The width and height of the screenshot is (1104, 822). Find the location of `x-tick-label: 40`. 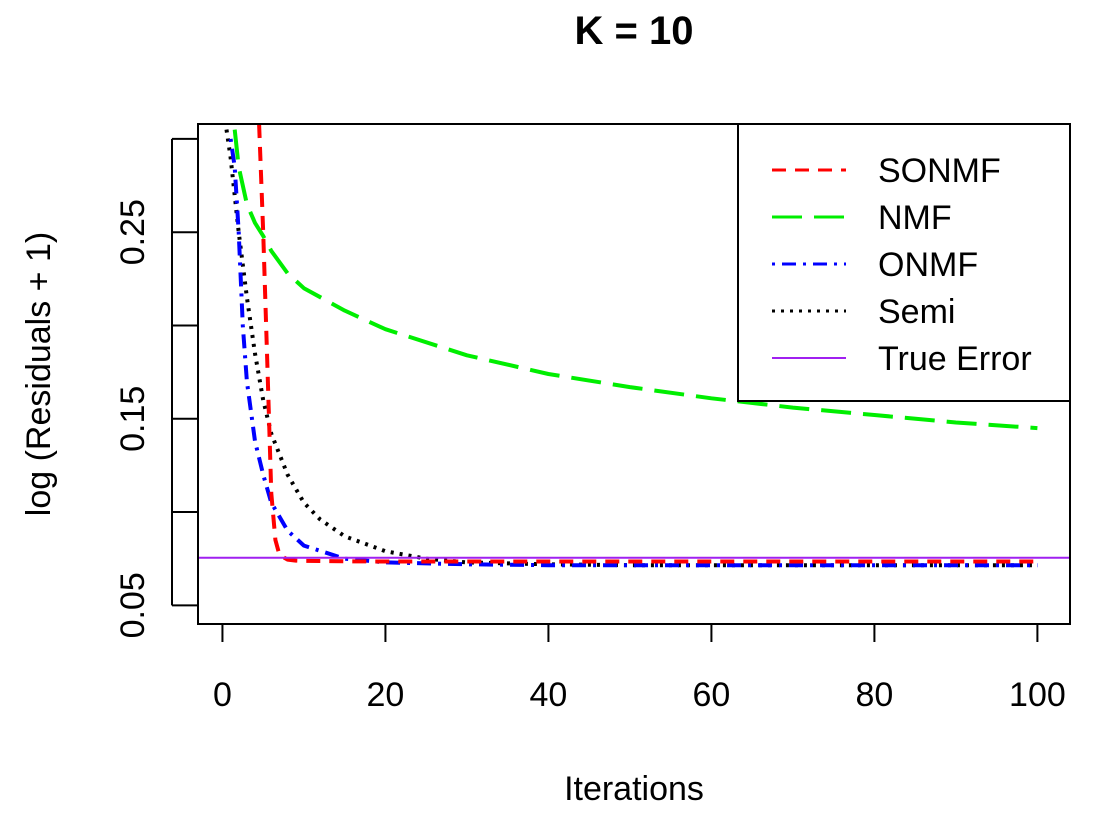

x-tick-label: 40 is located at coordinates (549, 695).